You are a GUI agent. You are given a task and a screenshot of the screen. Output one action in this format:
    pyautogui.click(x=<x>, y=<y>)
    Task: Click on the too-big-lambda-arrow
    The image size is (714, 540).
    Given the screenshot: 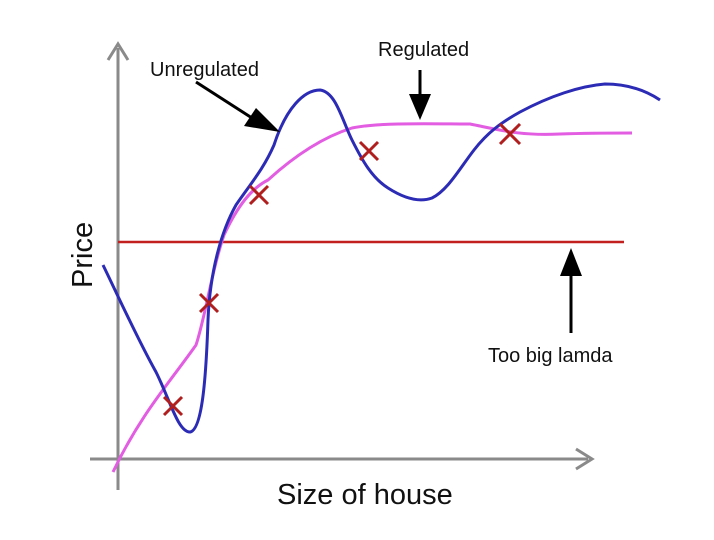 What is the action you would take?
    pyautogui.click(x=571, y=290)
    